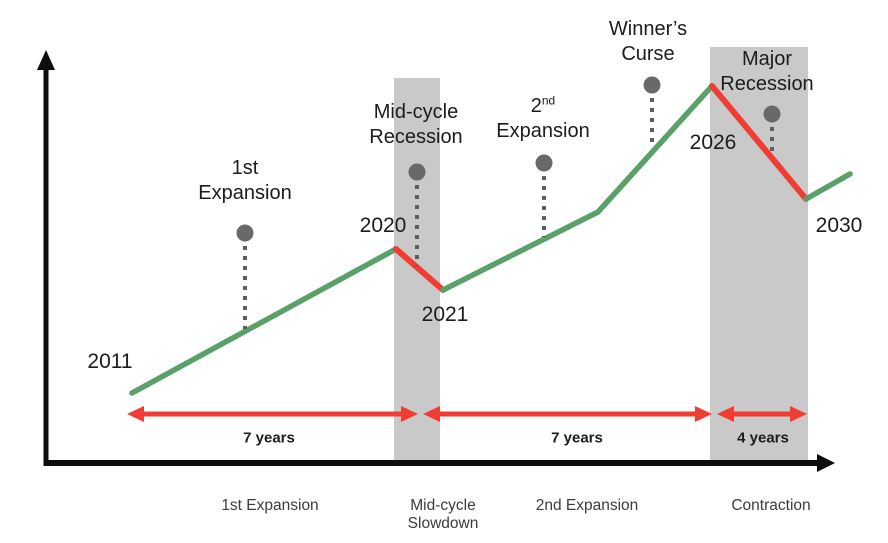 The width and height of the screenshot is (888, 543). Describe the element at coordinates (409, 414) in the screenshot. I see `duration-arrow-1-right-icon` at that location.